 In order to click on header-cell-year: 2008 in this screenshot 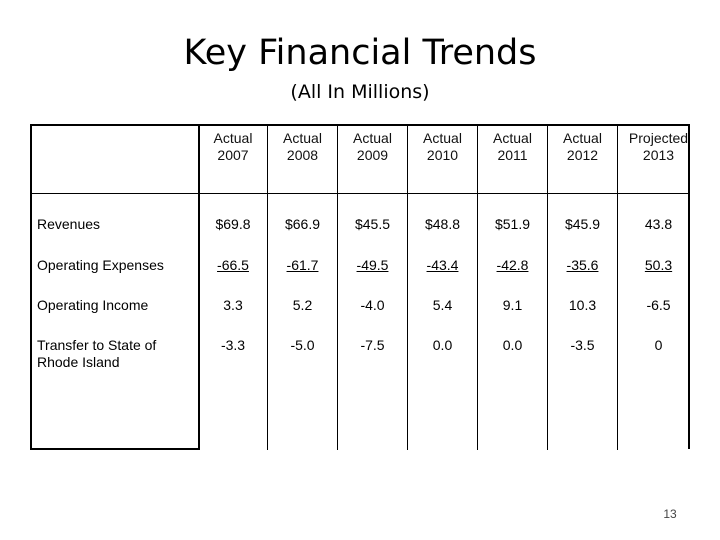, I will do `click(302, 155)`.